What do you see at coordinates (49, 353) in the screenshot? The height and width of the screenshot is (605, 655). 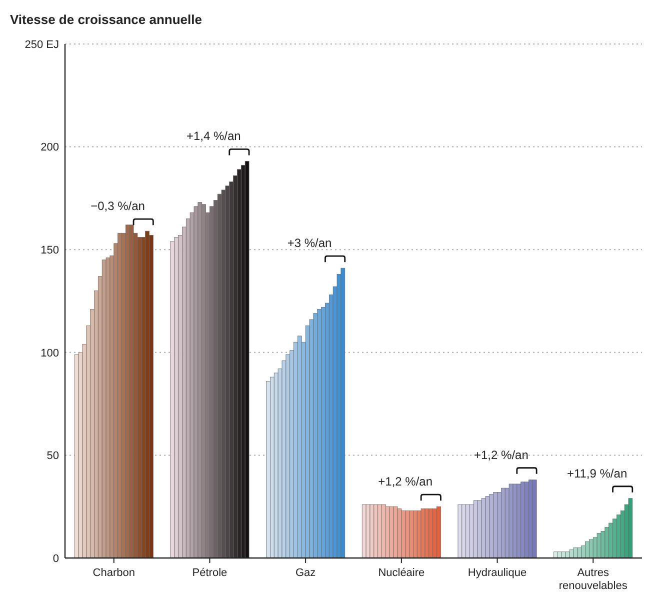 I see `y-tick-label: 100` at bounding box center [49, 353].